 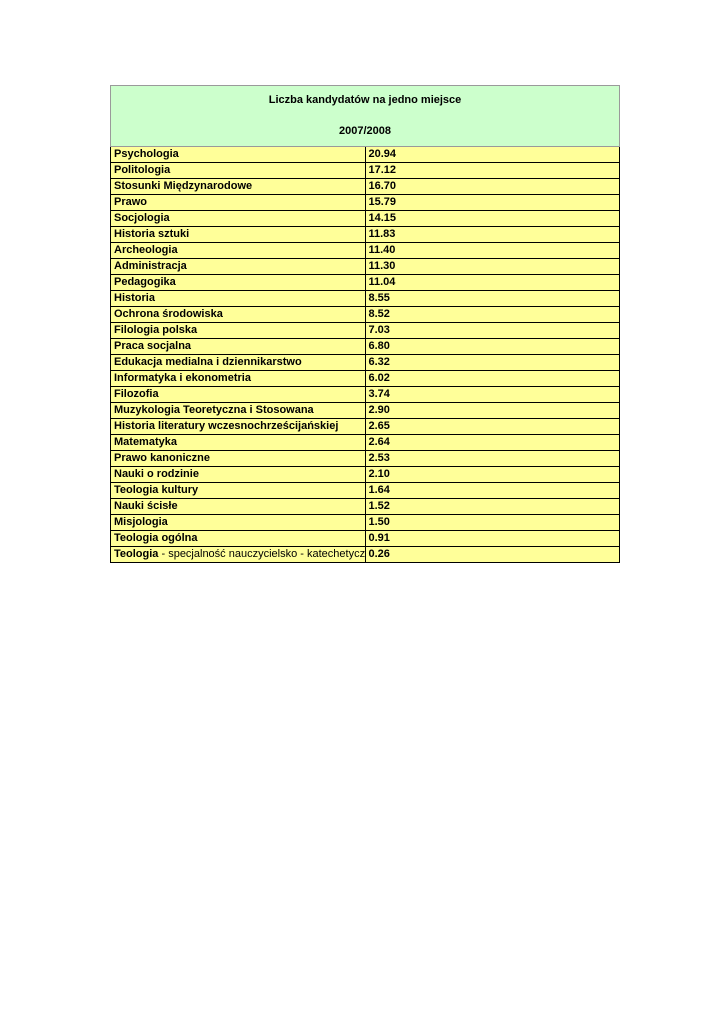 What do you see at coordinates (492, 490) in the screenshot?
I see `table-cell-candidates-value: 1.64` at bounding box center [492, 490].